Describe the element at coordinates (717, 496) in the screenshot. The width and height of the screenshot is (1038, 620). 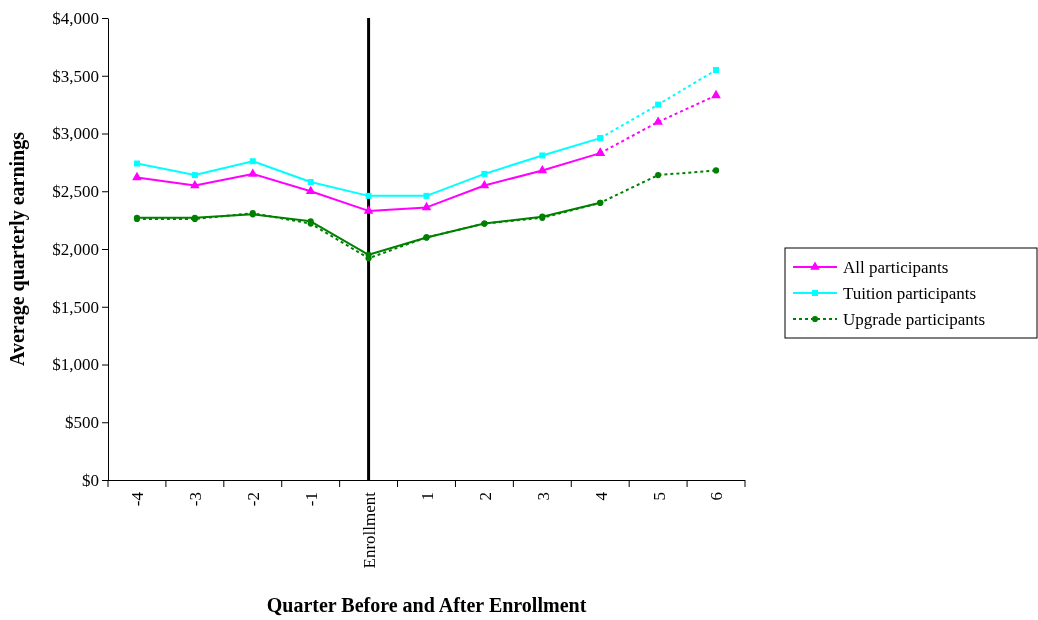
I see `x-tick-label: 6` at that location.